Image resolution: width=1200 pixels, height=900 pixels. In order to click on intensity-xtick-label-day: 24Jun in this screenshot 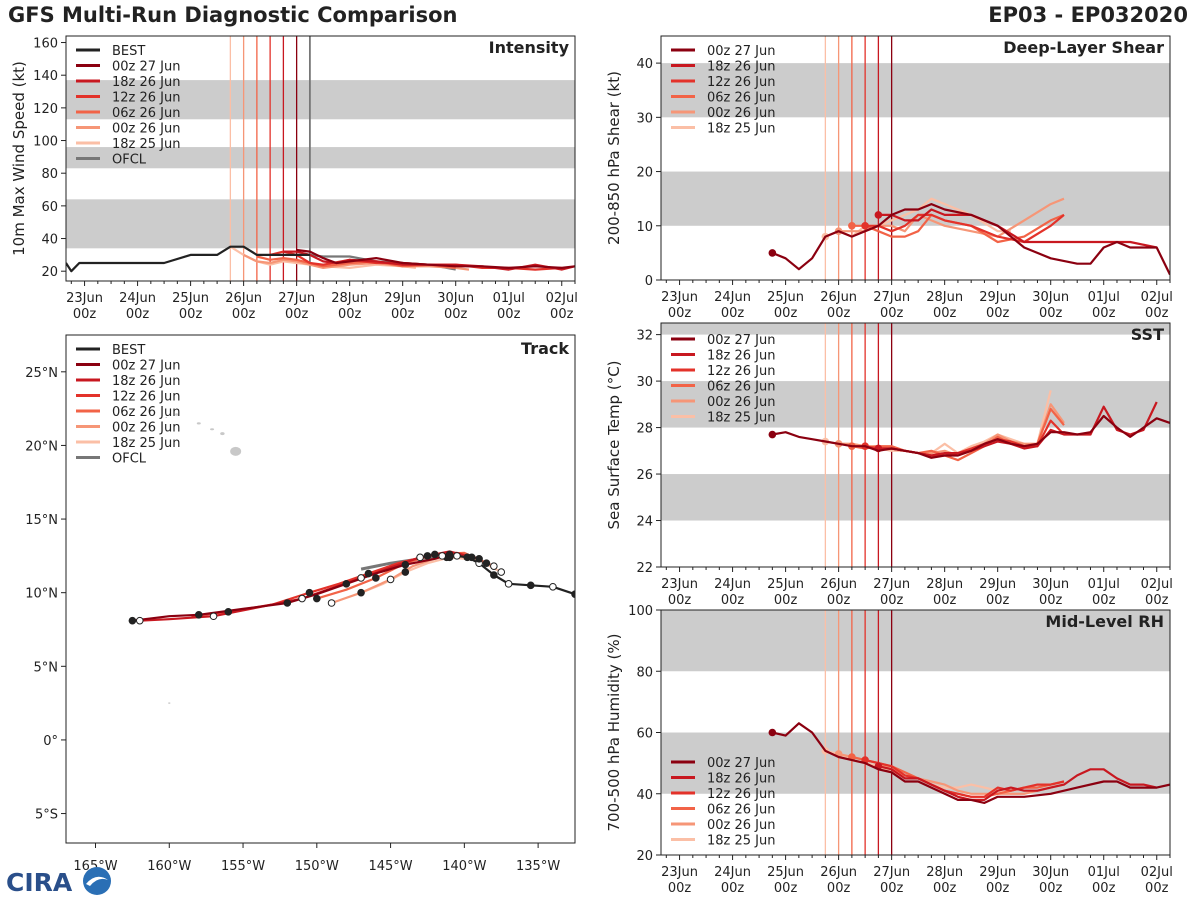, I will do `click(137, 298)`.